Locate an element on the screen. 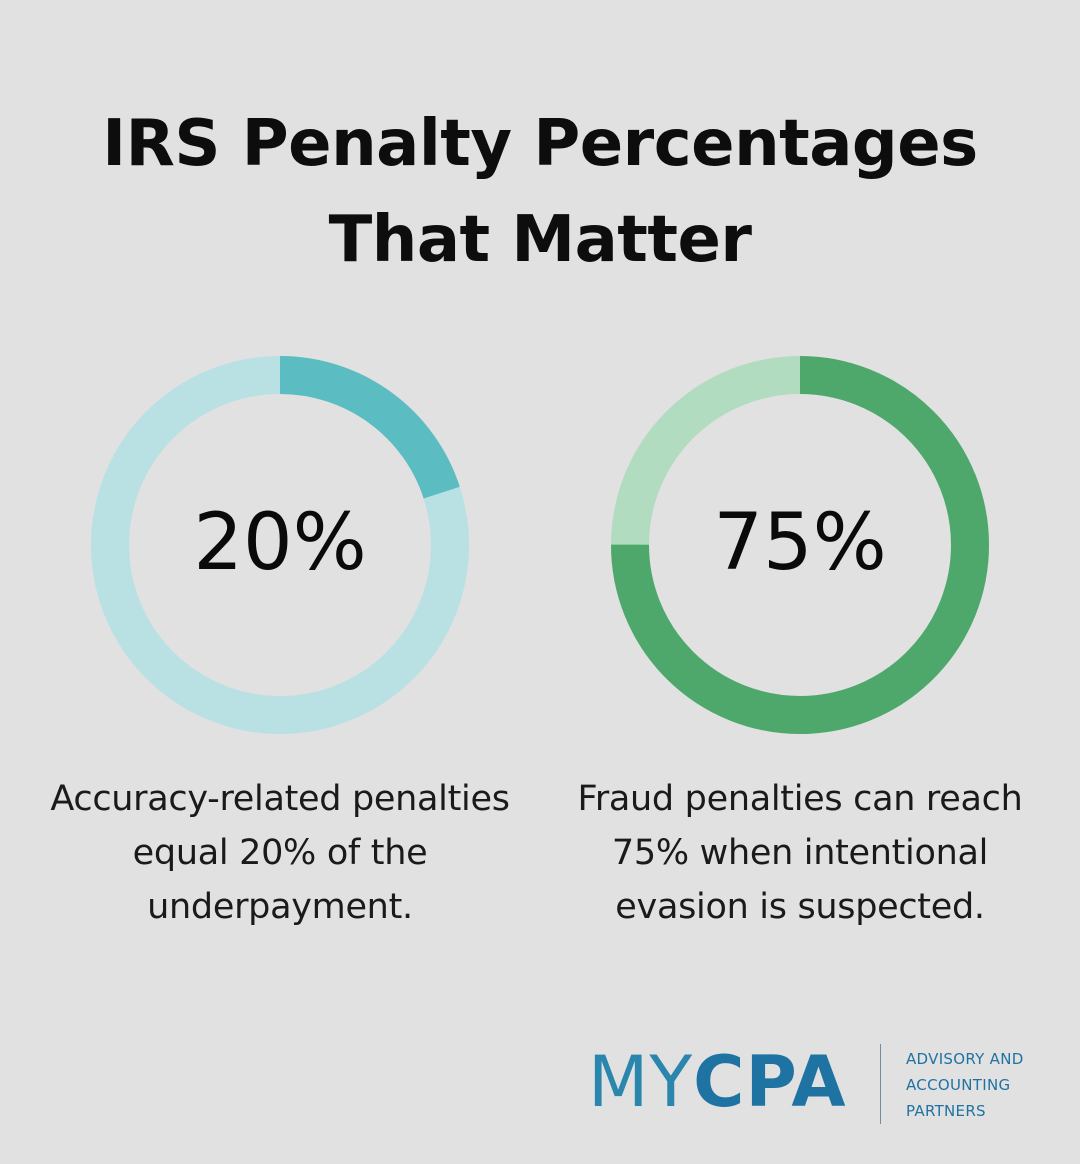  logo-tagline-line-2: ACCOUNTING is located at coordinates (958, 1085).